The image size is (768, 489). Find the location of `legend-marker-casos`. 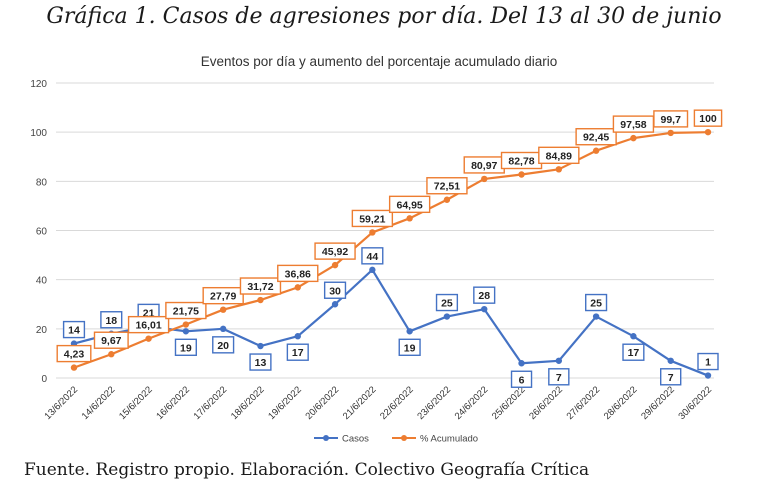

legend-marker-casos is located at coordinates (326, 438).